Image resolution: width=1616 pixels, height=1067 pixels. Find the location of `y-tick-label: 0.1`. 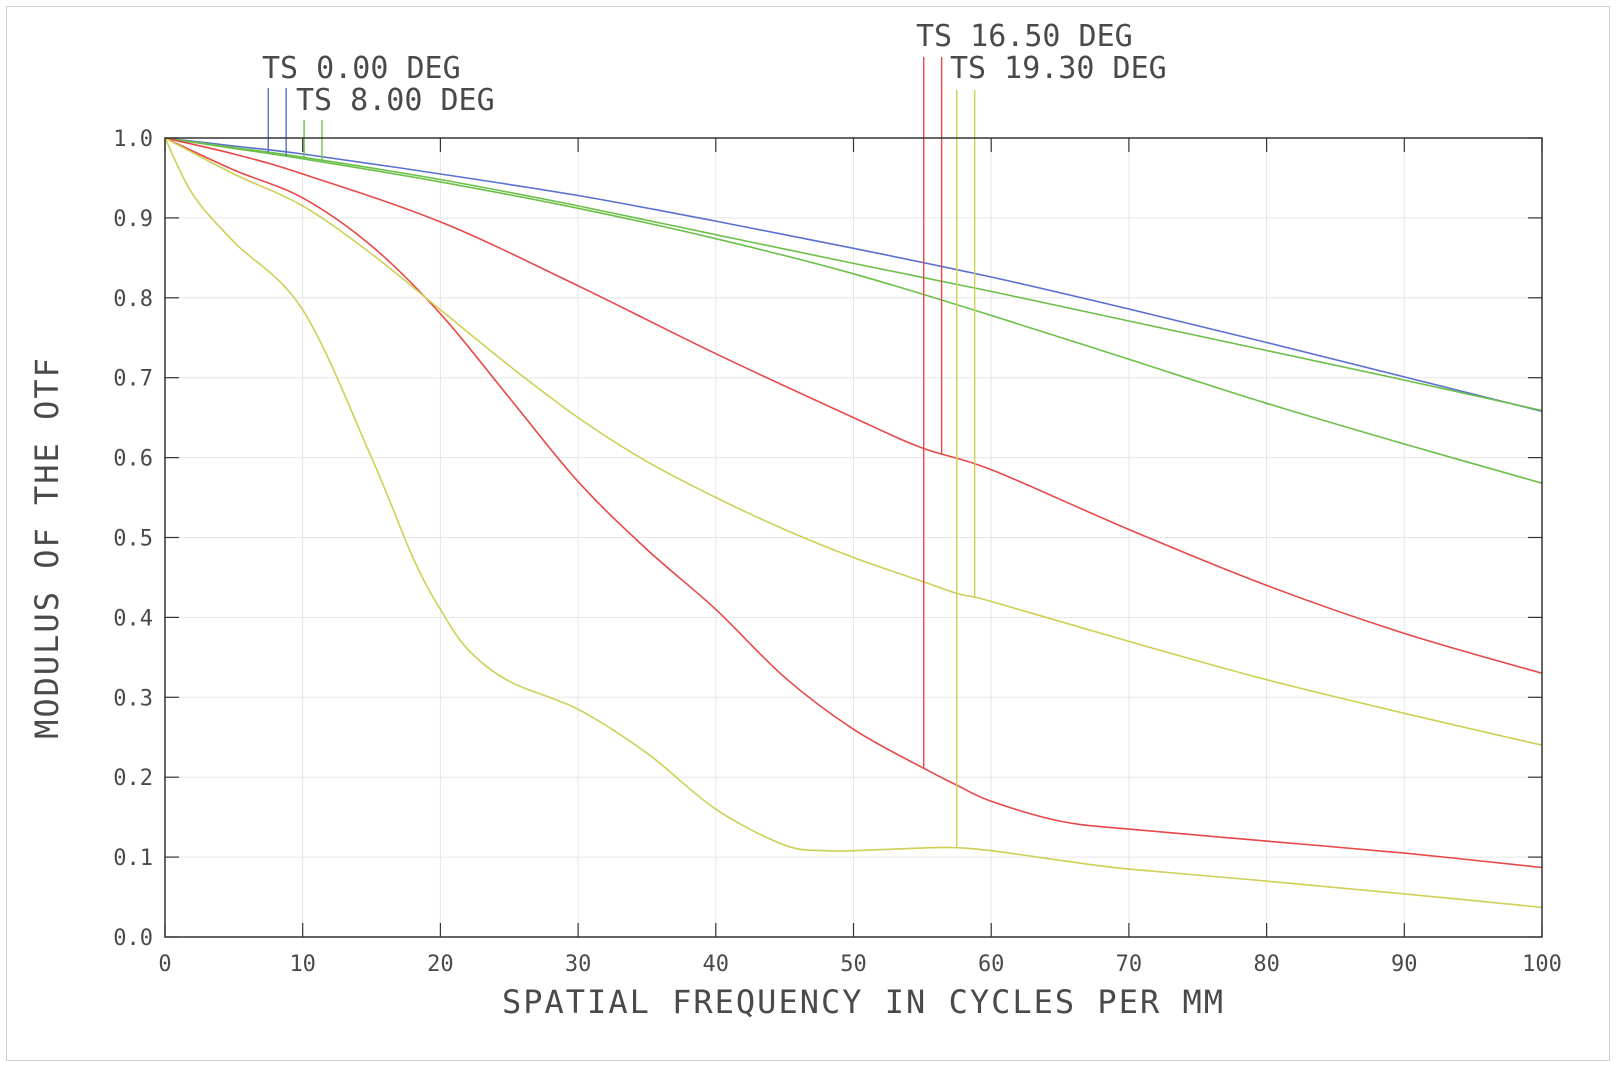

y-tick-label: 0.1 is located at coordinates (133, 858).